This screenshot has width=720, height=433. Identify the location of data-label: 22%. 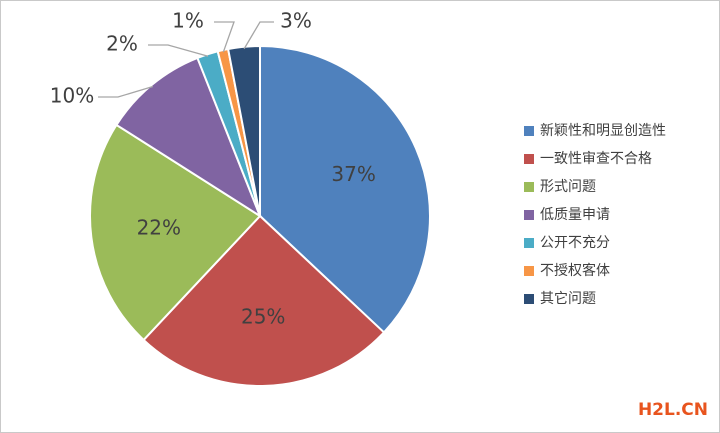
(159, 227).